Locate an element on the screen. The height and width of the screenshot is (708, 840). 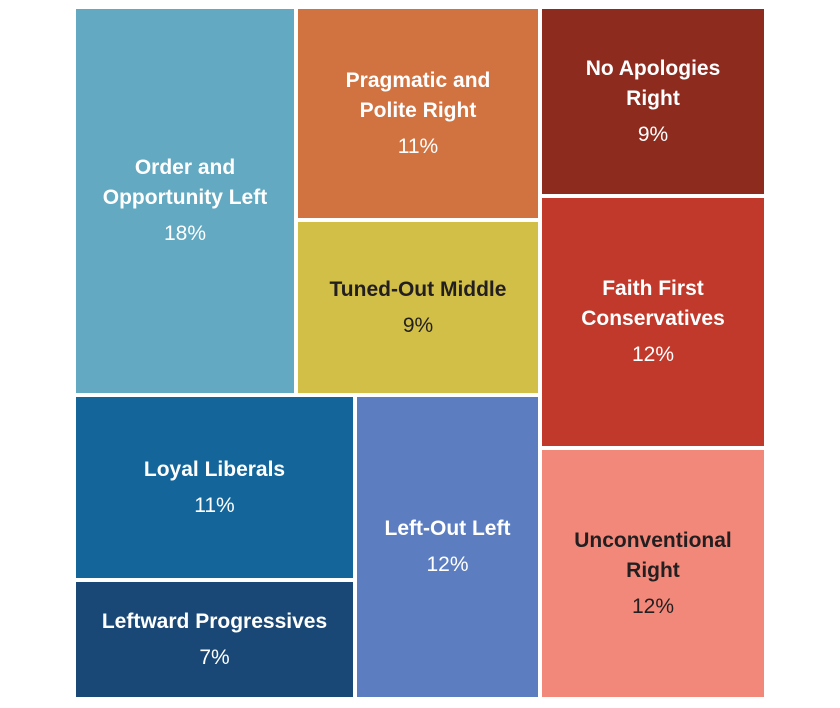
treemap-tile: Pragmatic and Polite Right 11% is located at coordinates (418, 113).